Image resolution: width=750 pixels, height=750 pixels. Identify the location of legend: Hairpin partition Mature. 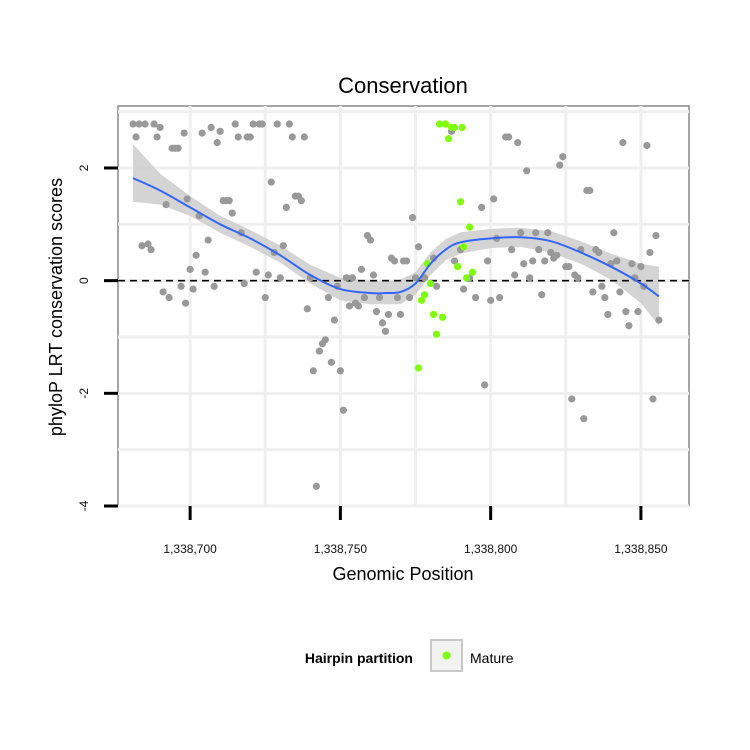
(409, 655).